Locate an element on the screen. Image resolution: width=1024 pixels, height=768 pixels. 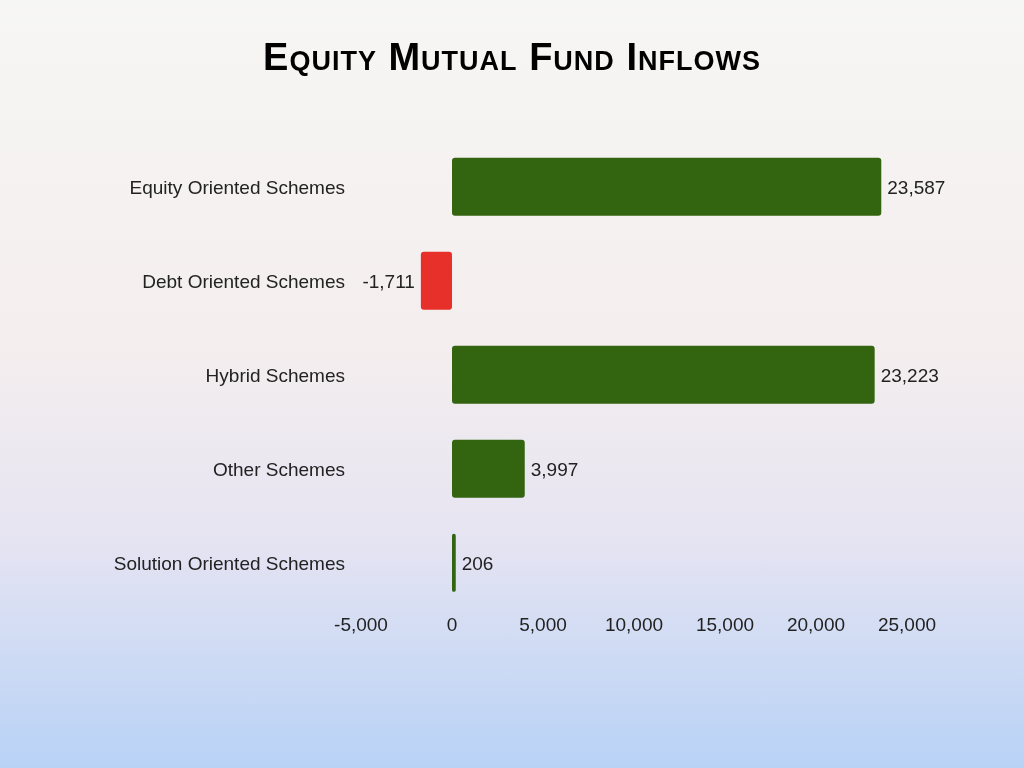
x-tick-label: 0 is located at coordinates (452, 625).